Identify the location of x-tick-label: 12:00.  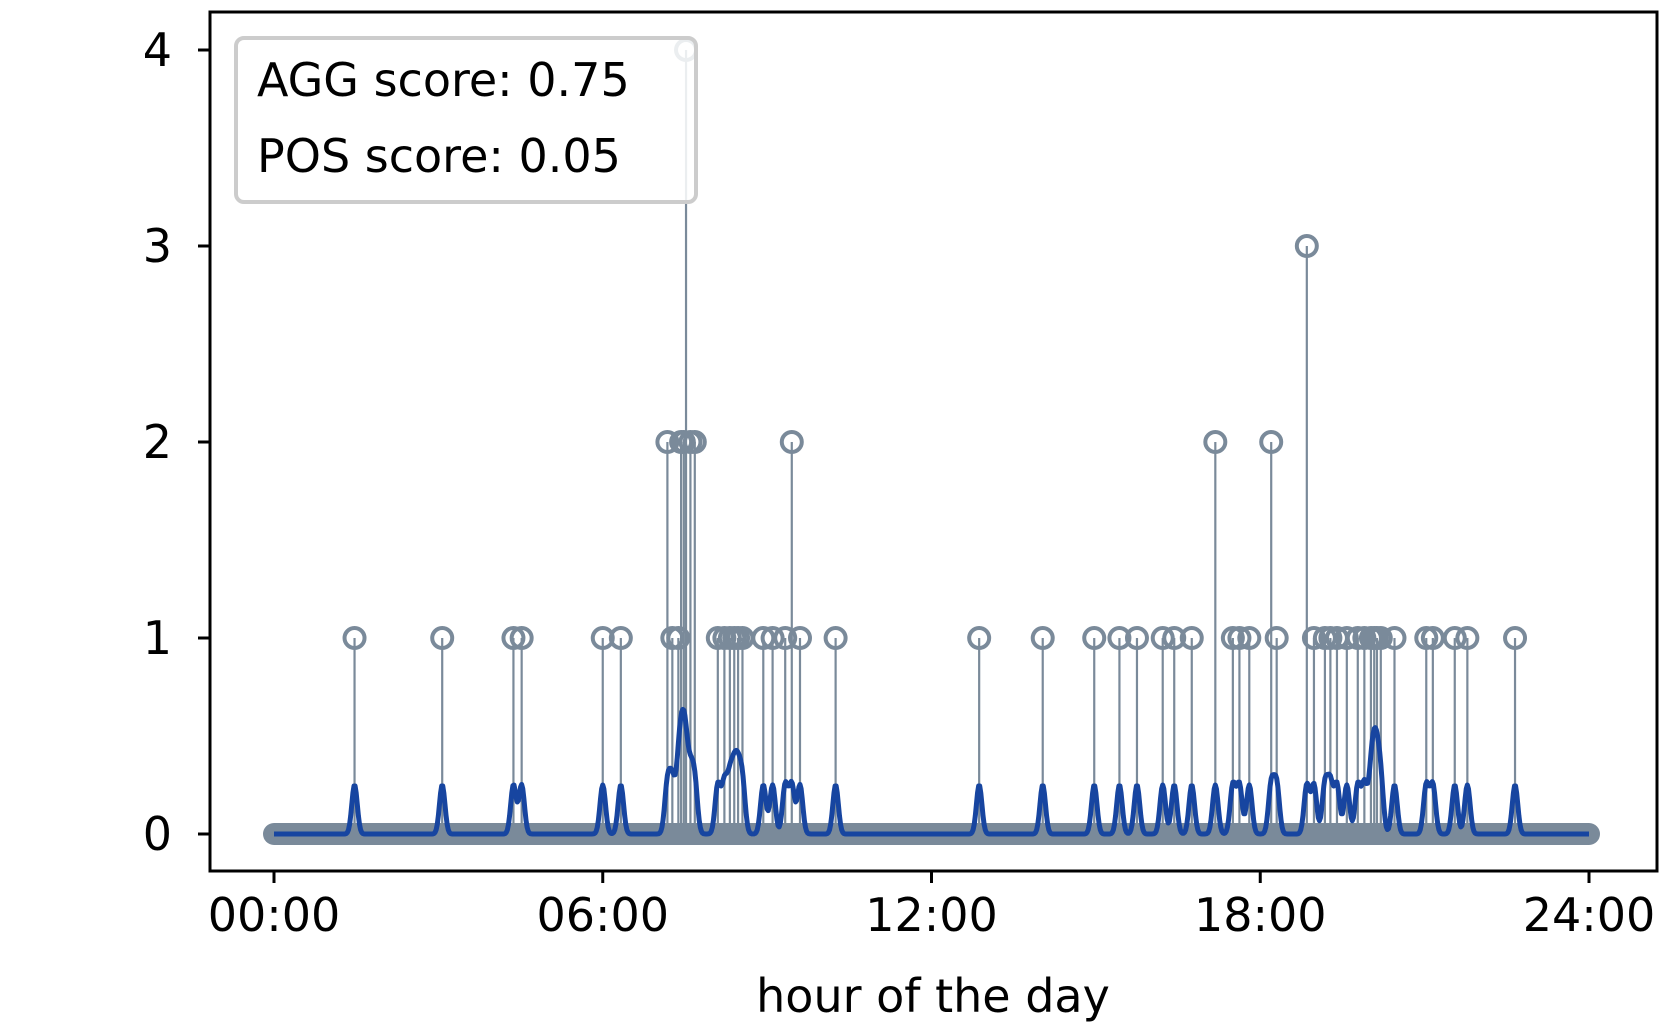
(931, 915).